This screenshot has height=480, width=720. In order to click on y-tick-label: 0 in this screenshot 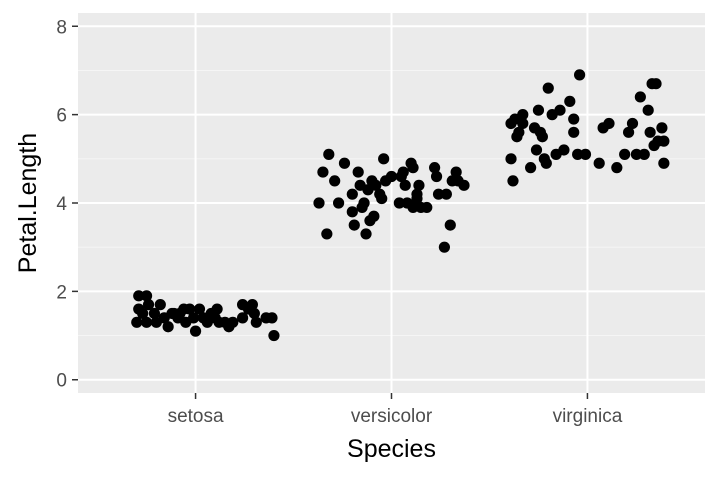, I will do `click(61, 381)`.